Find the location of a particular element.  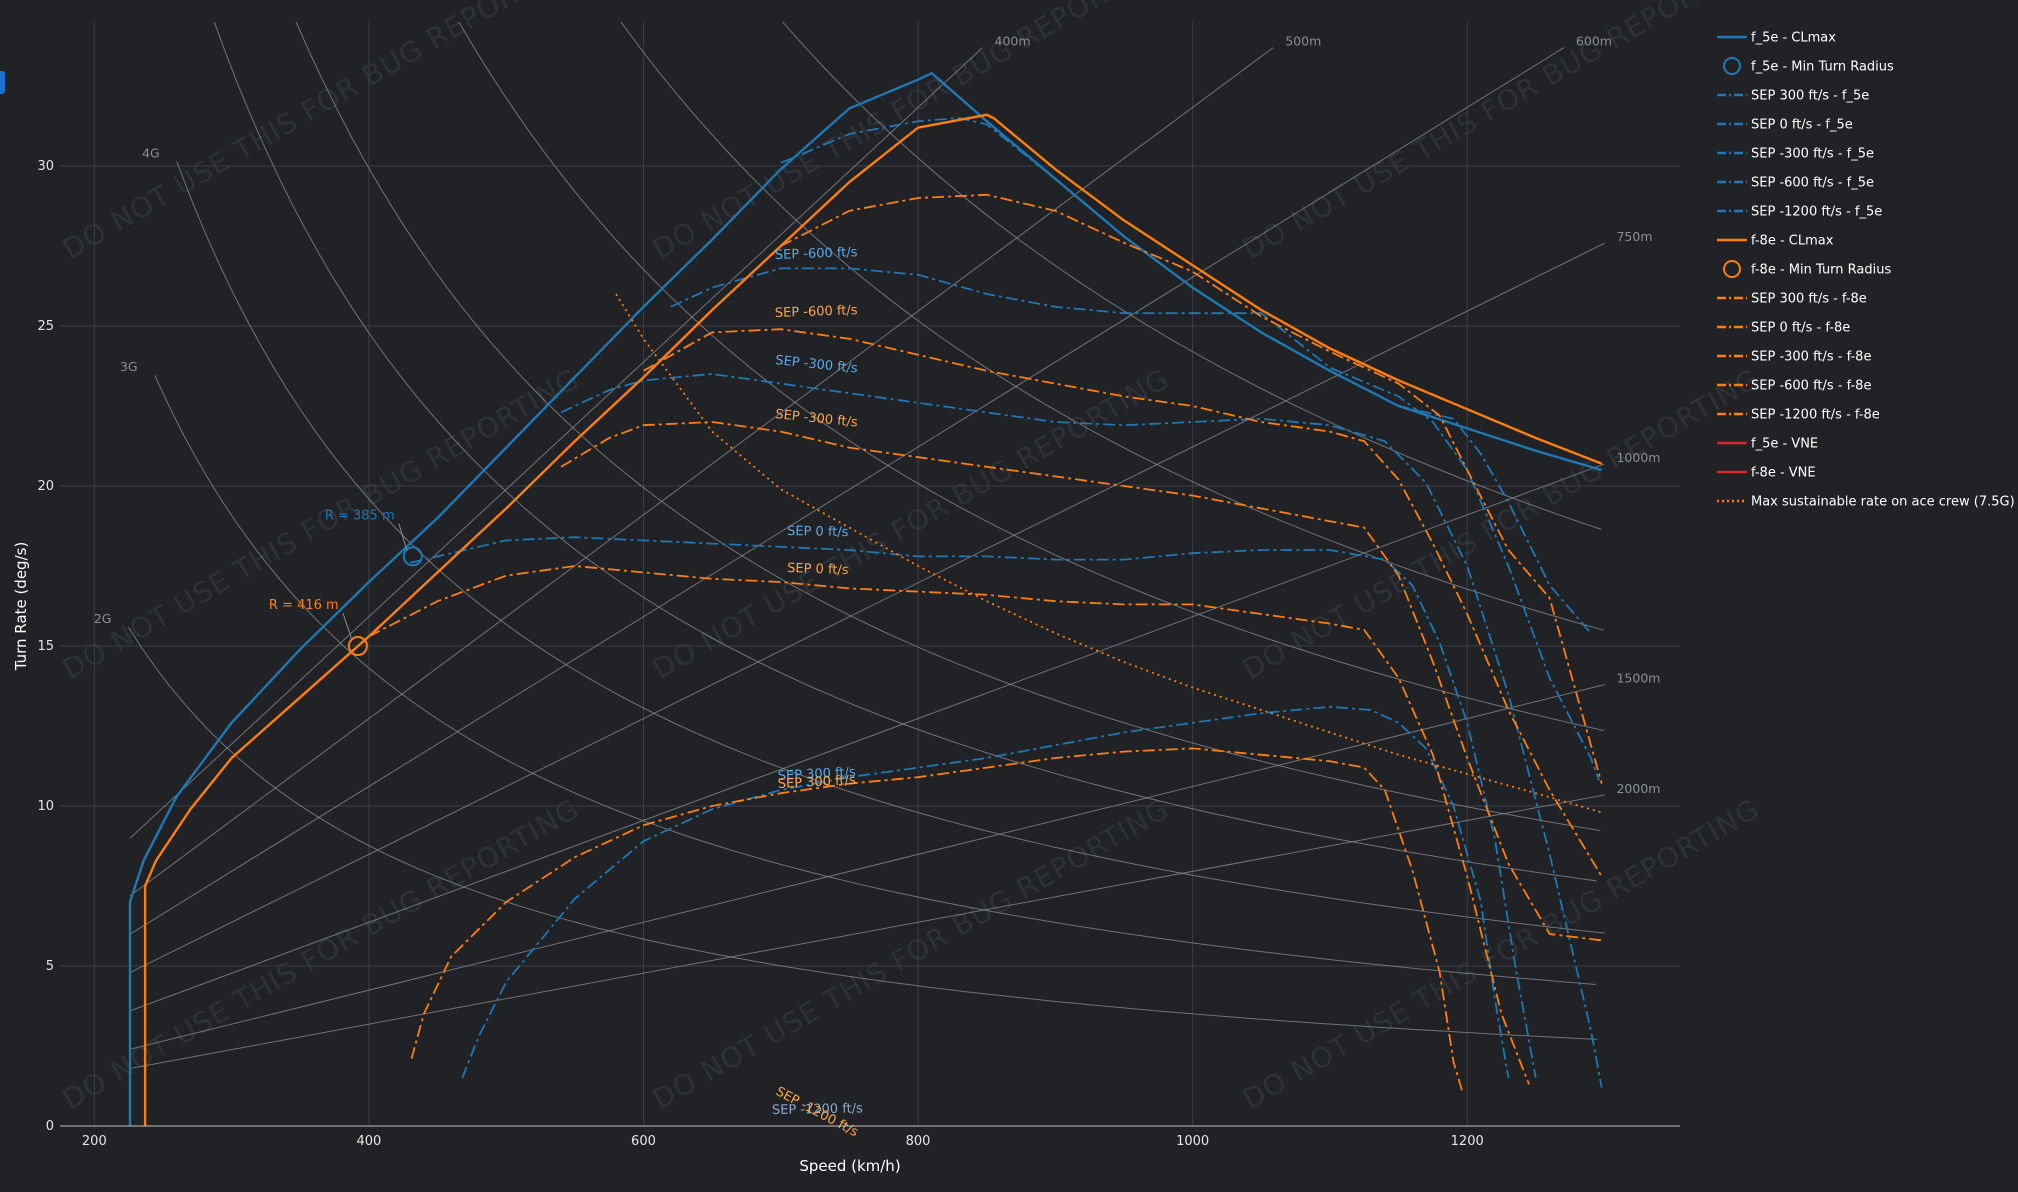

legend-label: SEP 0 ft/s - f_5e is located at coordinates (1802, 125).